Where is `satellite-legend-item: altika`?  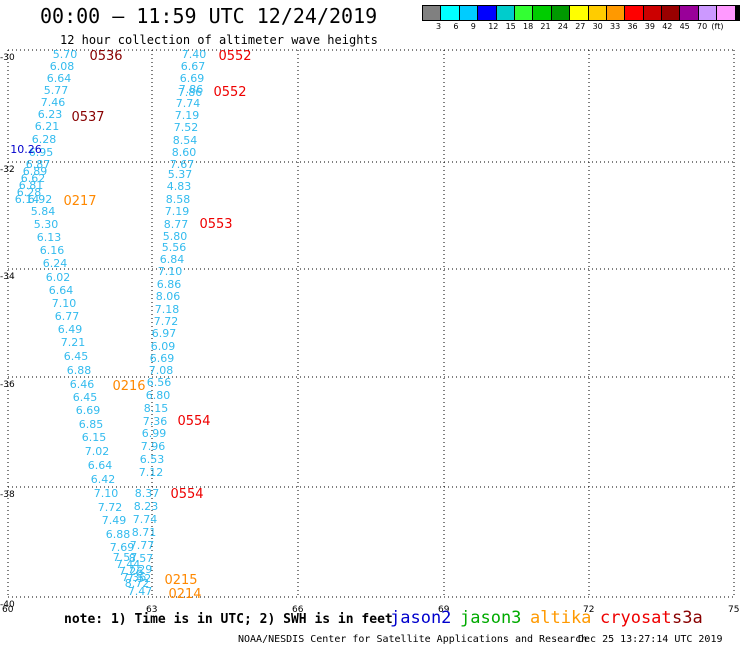 satellite-legend-item: altika is located at coordinates (561, 618).